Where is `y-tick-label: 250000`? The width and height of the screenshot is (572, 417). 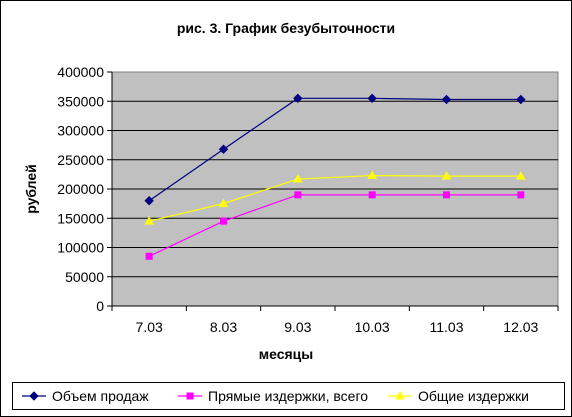 y-tick-label: 250000 is located at coordinates (80, 160).